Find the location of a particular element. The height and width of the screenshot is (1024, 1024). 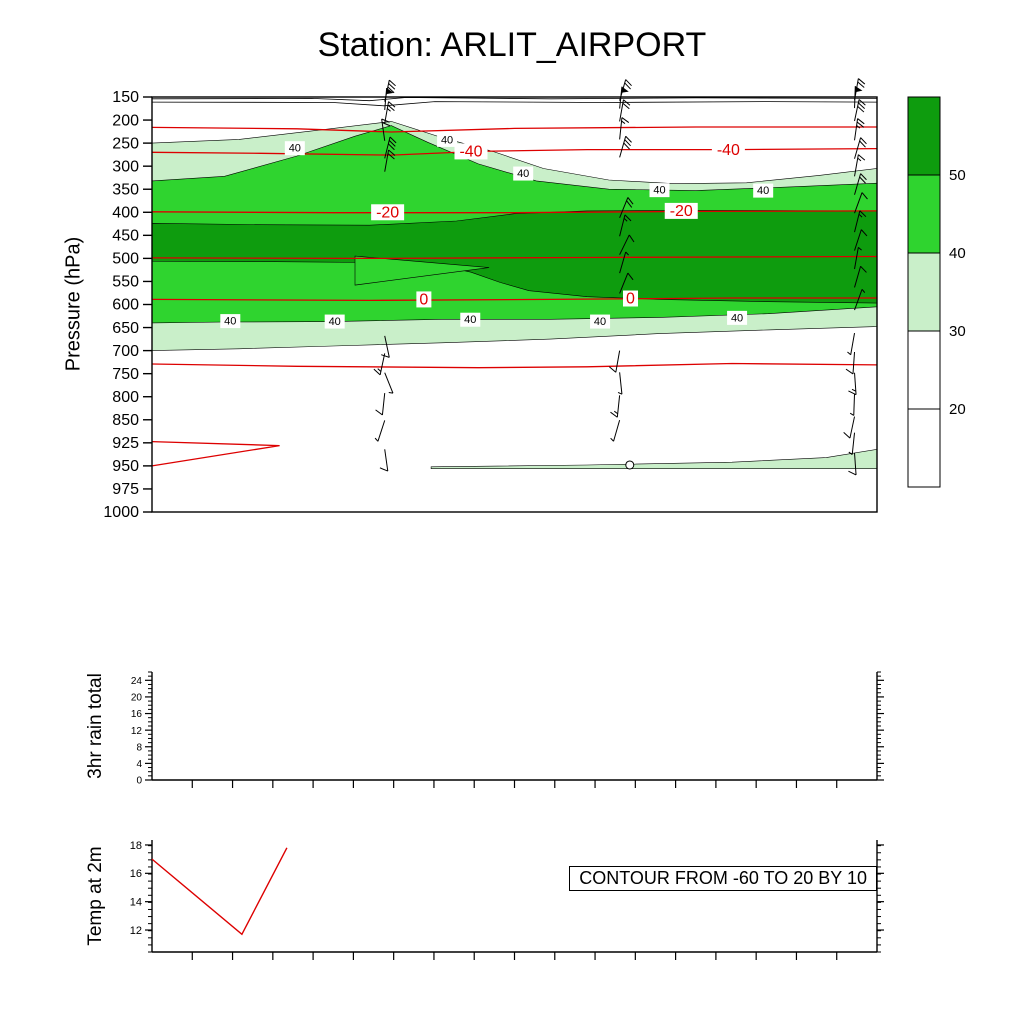

y-tick-label: 14 is located at coordinates (136, 903).